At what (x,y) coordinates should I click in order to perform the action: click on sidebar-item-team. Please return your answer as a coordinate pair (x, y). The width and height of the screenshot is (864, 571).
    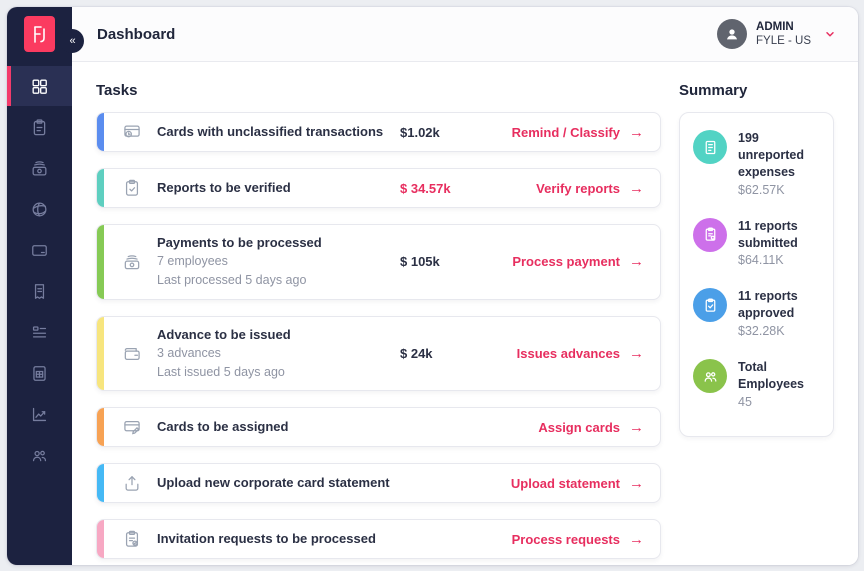
    Looking at the image, I should click on (39, 455).